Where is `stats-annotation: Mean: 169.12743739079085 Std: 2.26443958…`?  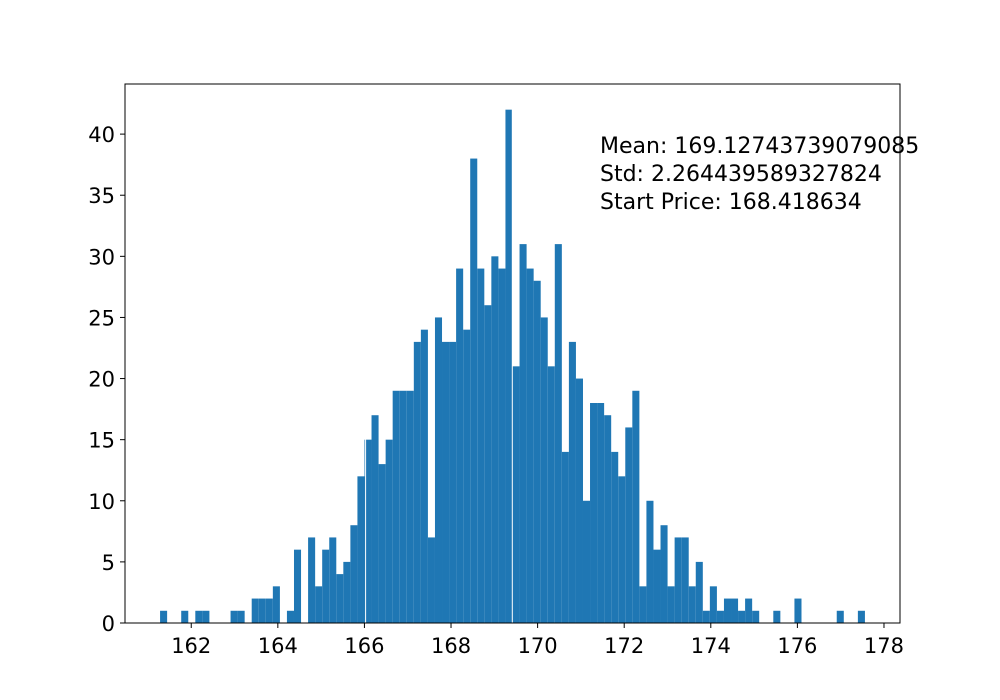
stats-annotation: Mean: 169.12743739079085 Std: 2.26443958… is located at coordinates (759, 174).